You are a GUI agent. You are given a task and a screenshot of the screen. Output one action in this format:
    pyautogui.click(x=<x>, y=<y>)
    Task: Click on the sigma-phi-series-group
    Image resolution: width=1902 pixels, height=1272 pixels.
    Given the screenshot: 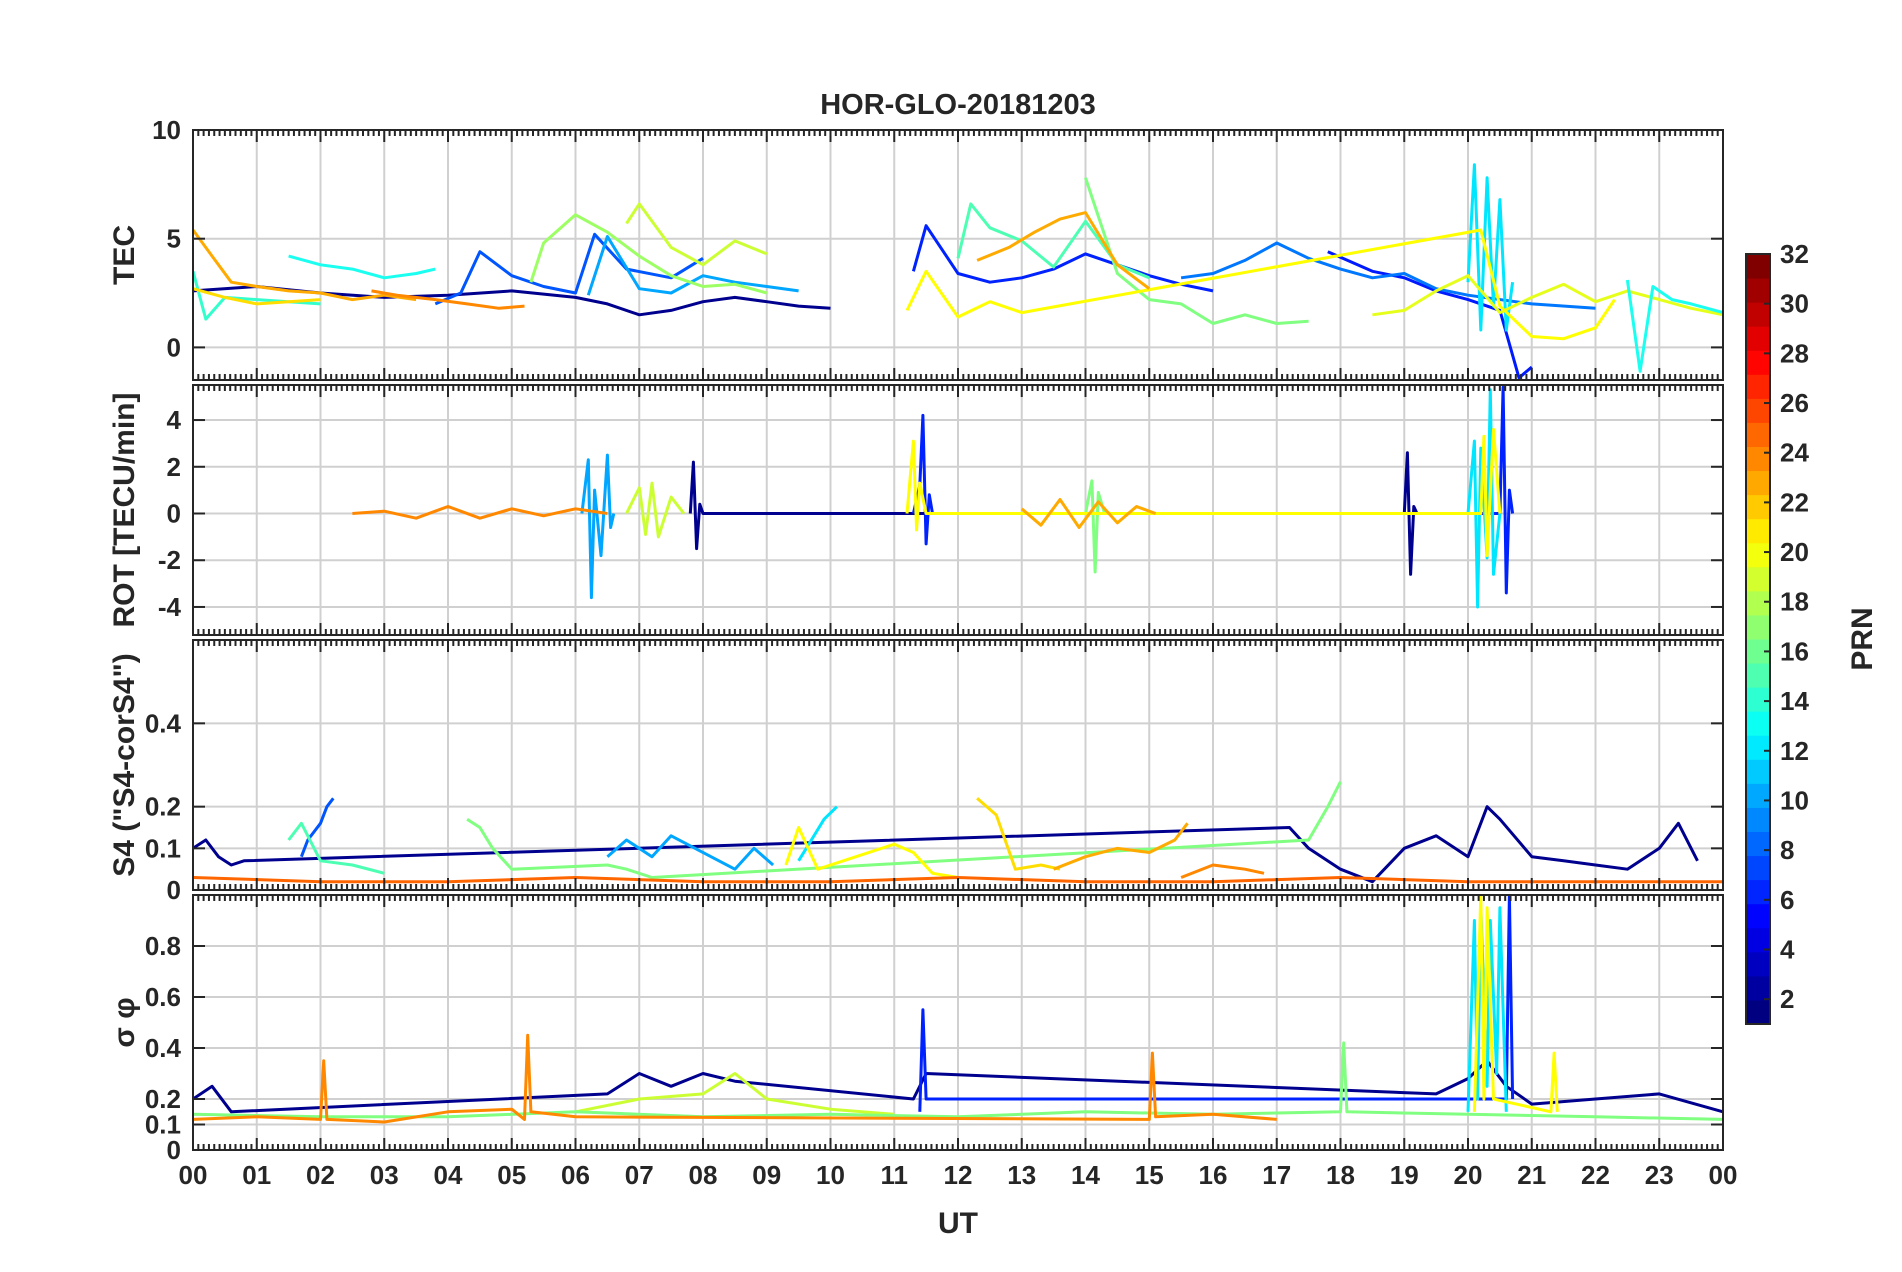 What is the action you would take?
    pyautogui.click(x=958, y=1009)
    